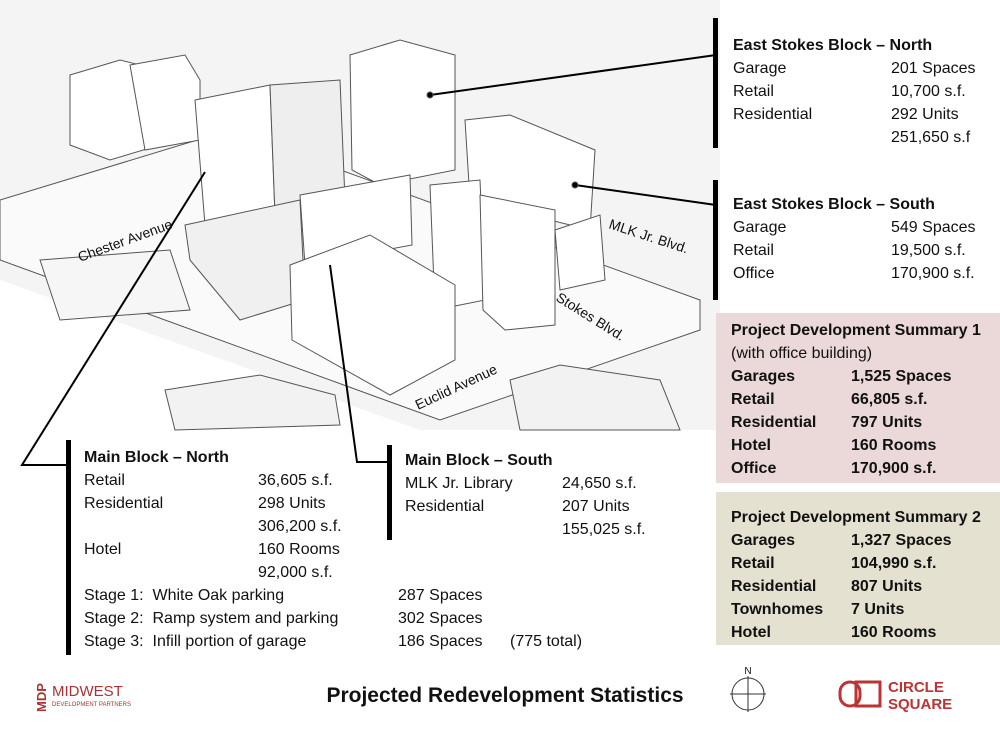 Image resolution: width=1000 pixels, height=733 pixels. What do you see at coordinates (459, 483) in the screenshot?
I see `row-label: MLK Jr. Library` at bounding box center [459, 483].